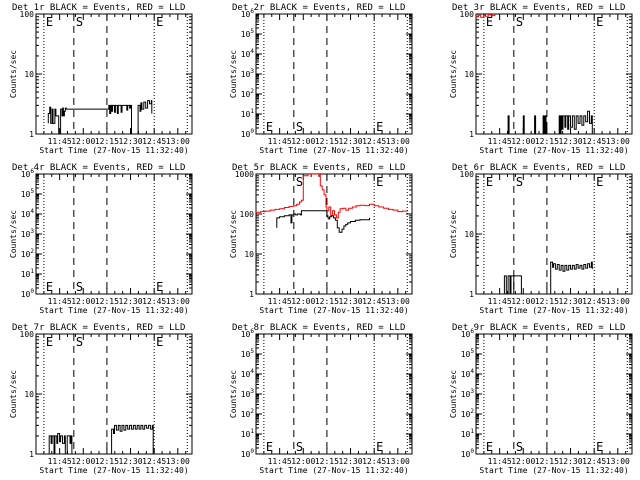 This screenshot has height=480, width=640. Describe the element at coordinates (248, 113) in the screenshot. I see `y-tick-label: 10¹` at that location.